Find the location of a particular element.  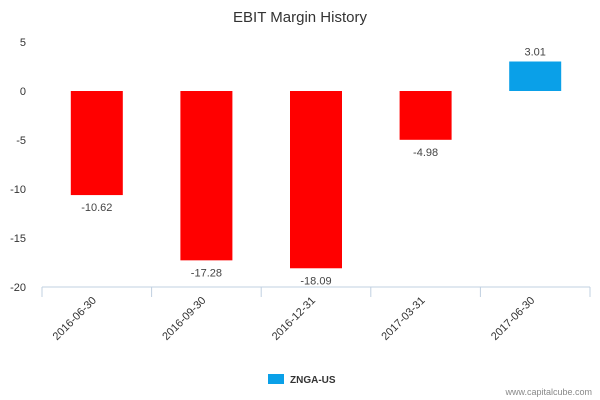

data-label: -4.98 is located at coordinates (425, 153).